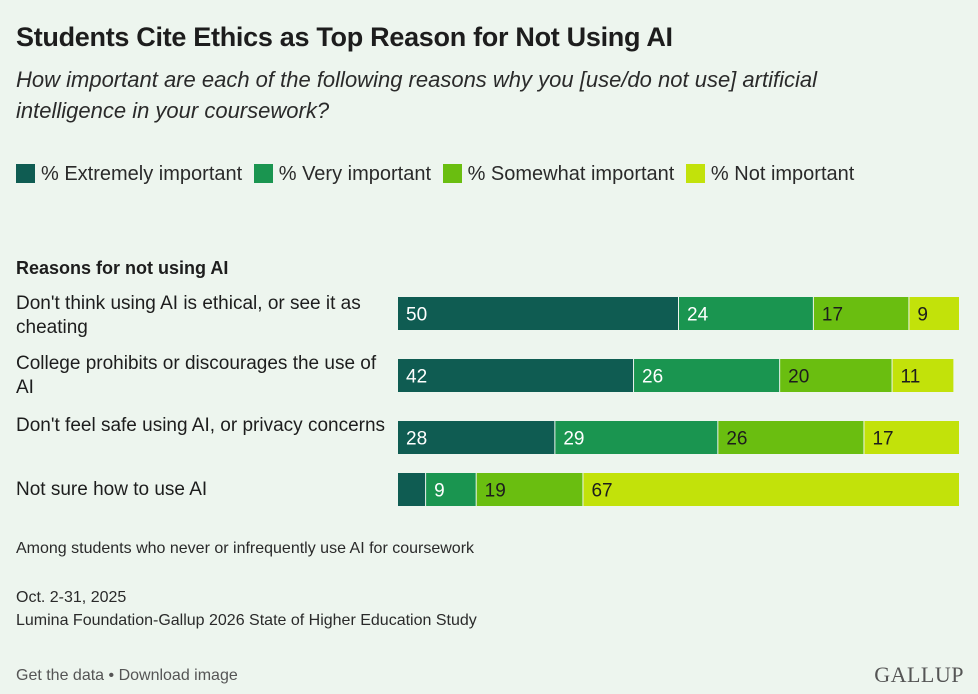 The height and width of the screenshot is (694, 978). I want to click on bar-label-not-row-3: 17, so click(882, 439).